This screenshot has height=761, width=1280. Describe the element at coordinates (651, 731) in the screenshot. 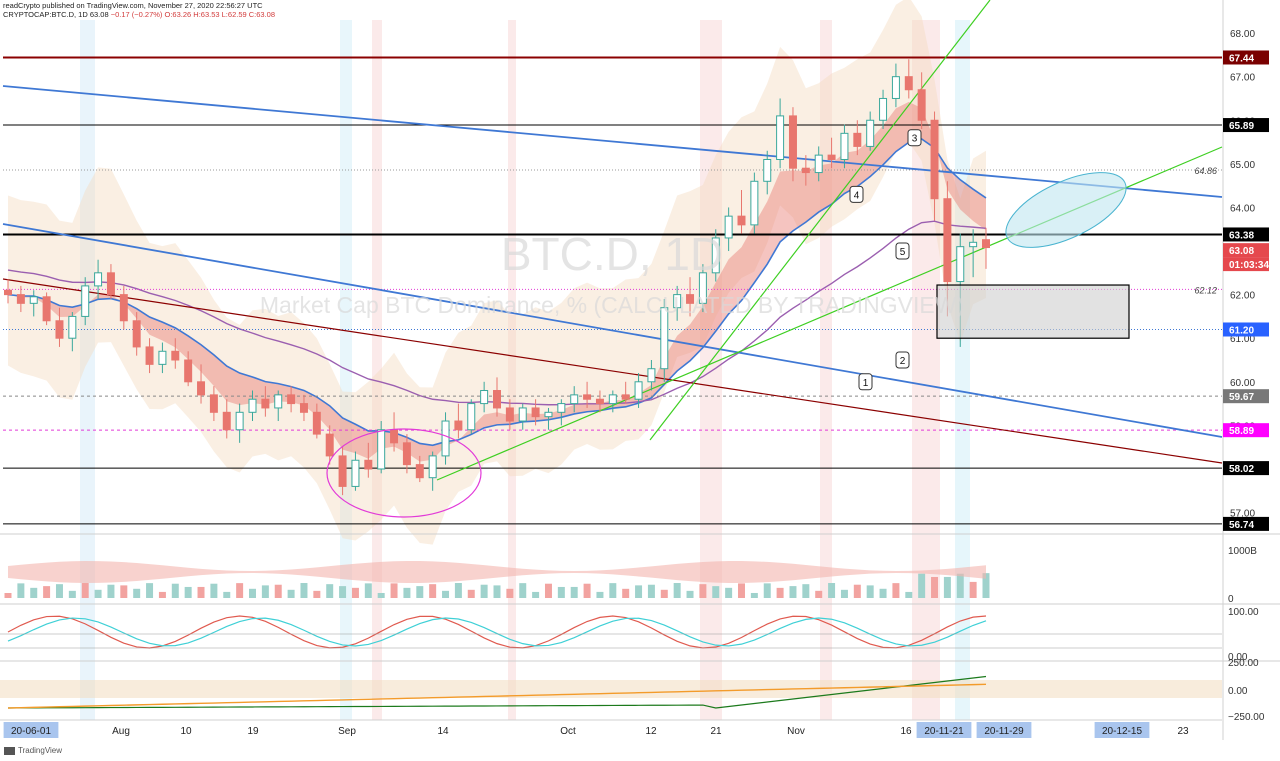

I see `time-label: 12` at that location.